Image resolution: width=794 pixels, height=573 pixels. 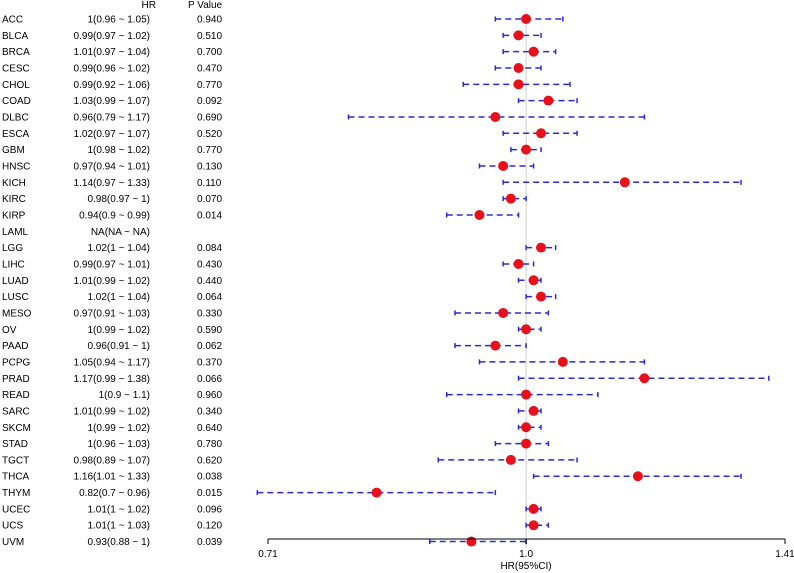 I want to click on hr-ci-text: 0.93(0.88 ~ 1), so click(x=118, y=542).